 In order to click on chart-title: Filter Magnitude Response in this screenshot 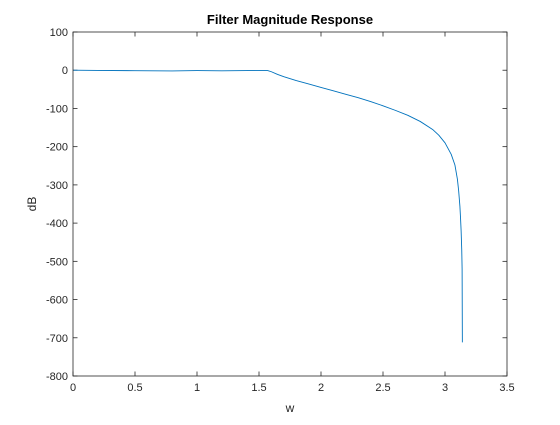, I will do `click(290, 19)`.